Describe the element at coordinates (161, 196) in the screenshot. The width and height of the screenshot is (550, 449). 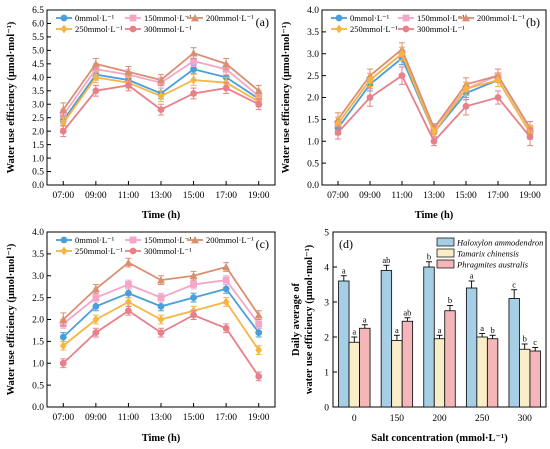
I see `x-tick-label: 13:00` at that location.